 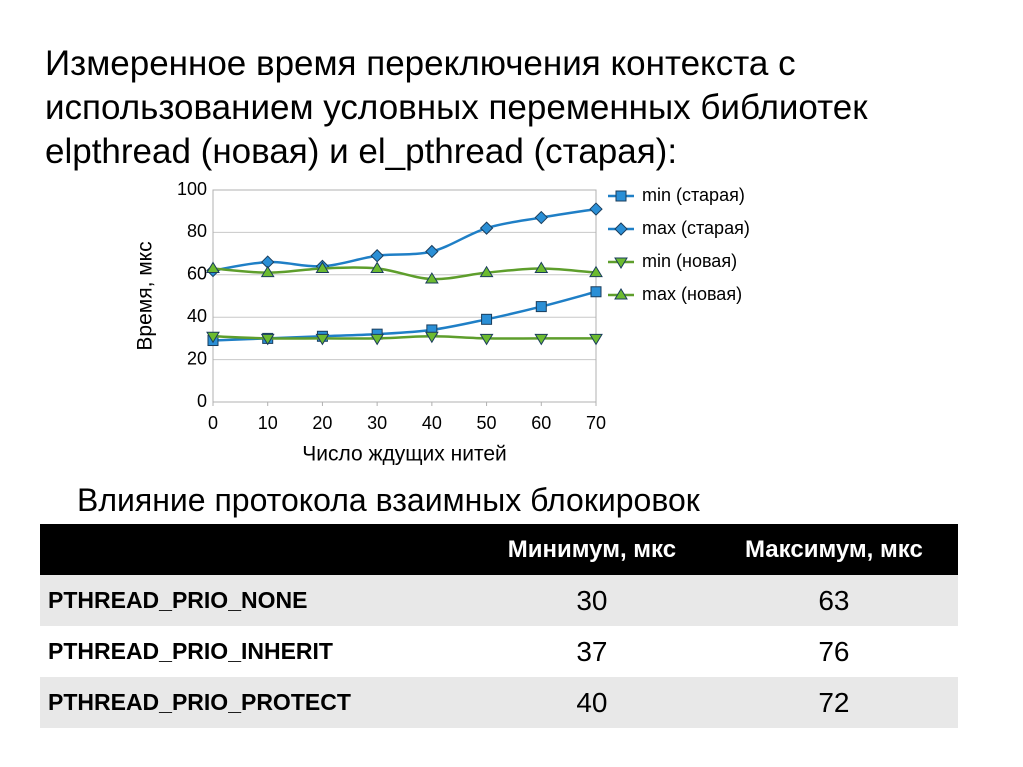 What do you see at coordinates (432, 423) in the screenshot?
I see `x-tick-label: 40` at bounding box center [432, 423].